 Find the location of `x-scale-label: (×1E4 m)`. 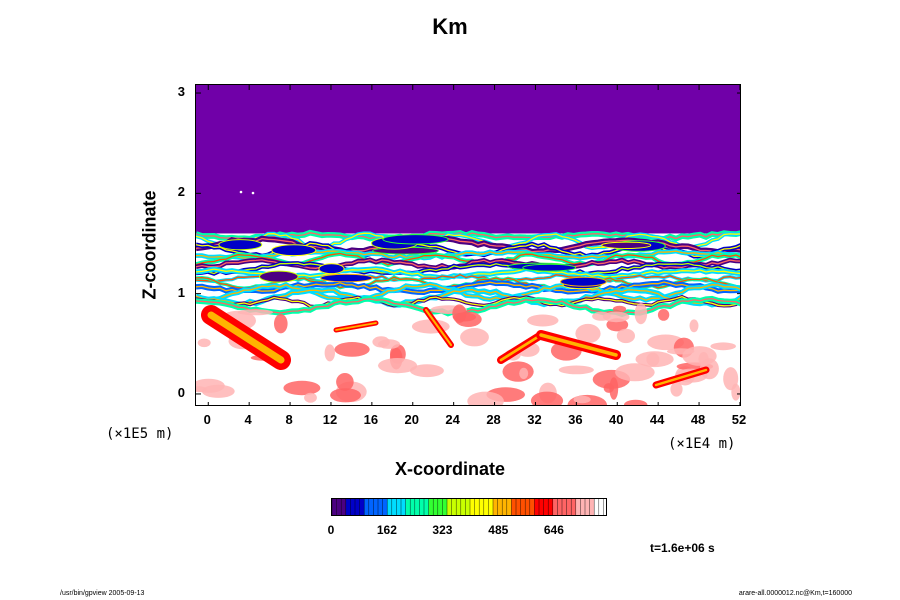

x-scale-label: (×1E4 m) is located at coordinates (702, 444).